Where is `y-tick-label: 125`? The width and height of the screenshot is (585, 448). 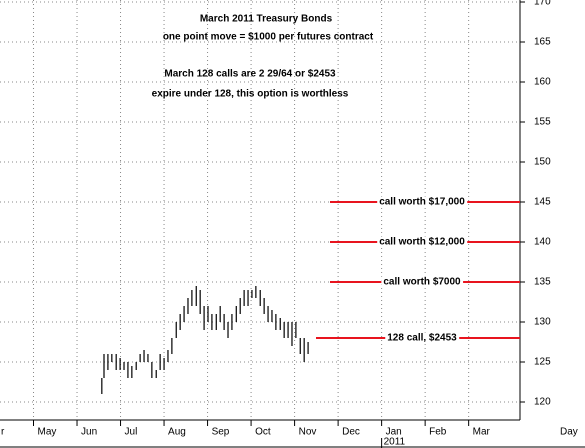
y-tick-label: 125 is located at coordinates (542, 362).